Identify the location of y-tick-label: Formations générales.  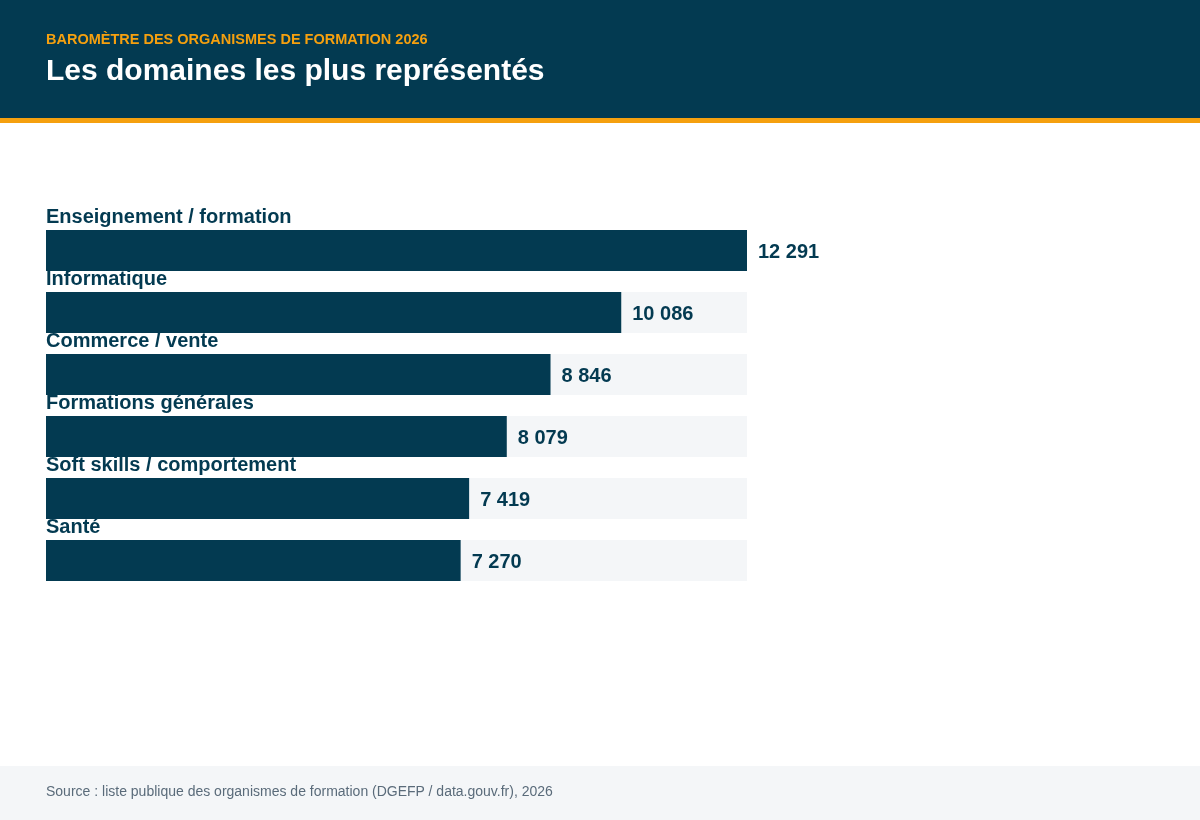
(150, 402).